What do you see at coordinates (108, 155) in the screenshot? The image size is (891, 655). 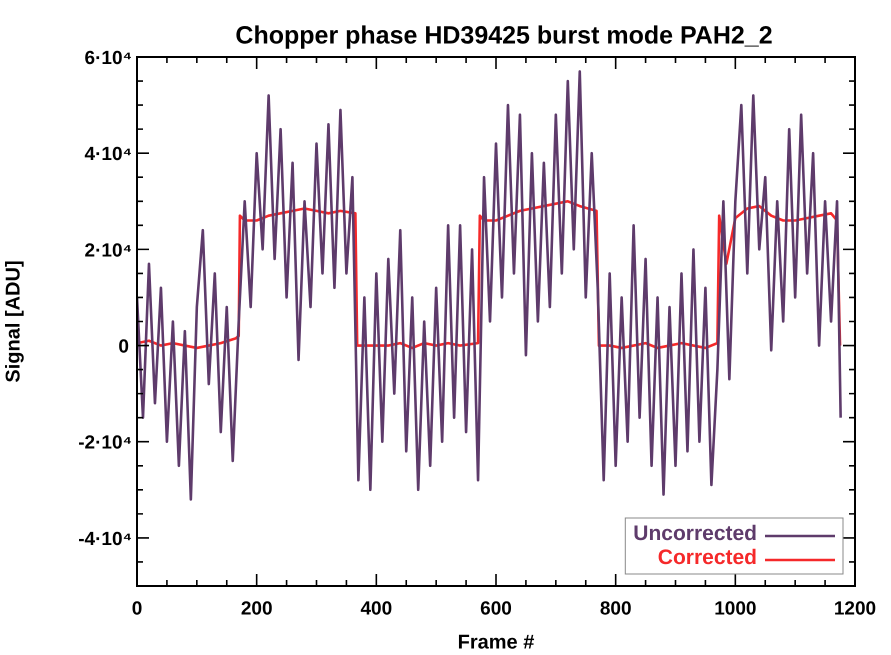 I see `y-tick-label: 4·10⁴` at bounding box center [108, 155].